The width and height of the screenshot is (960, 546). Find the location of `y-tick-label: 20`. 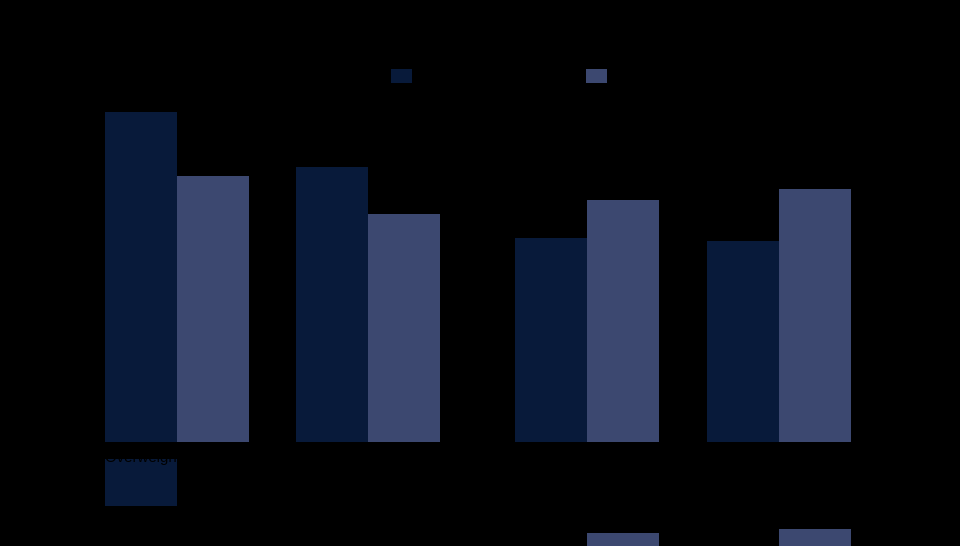

y-tick-label: 20 is located at coordinates (94, 273).